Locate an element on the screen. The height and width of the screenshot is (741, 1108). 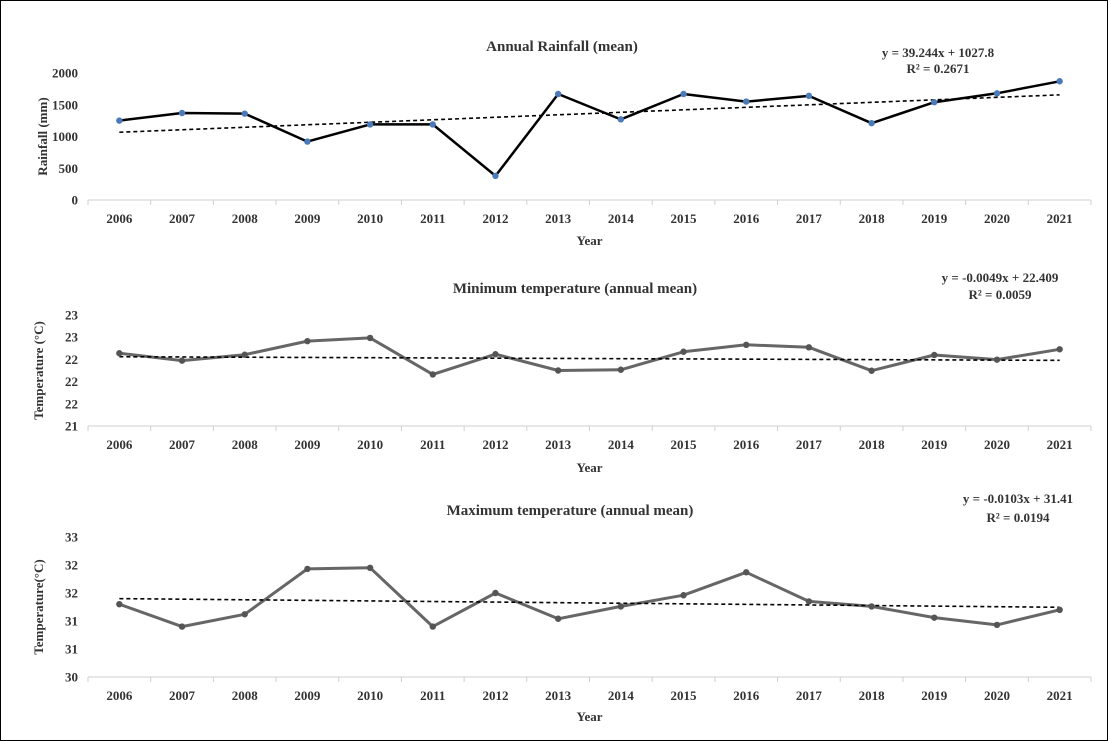
chart-title: Minimum temperature (annual mean) is located at coordinates (575, 289).